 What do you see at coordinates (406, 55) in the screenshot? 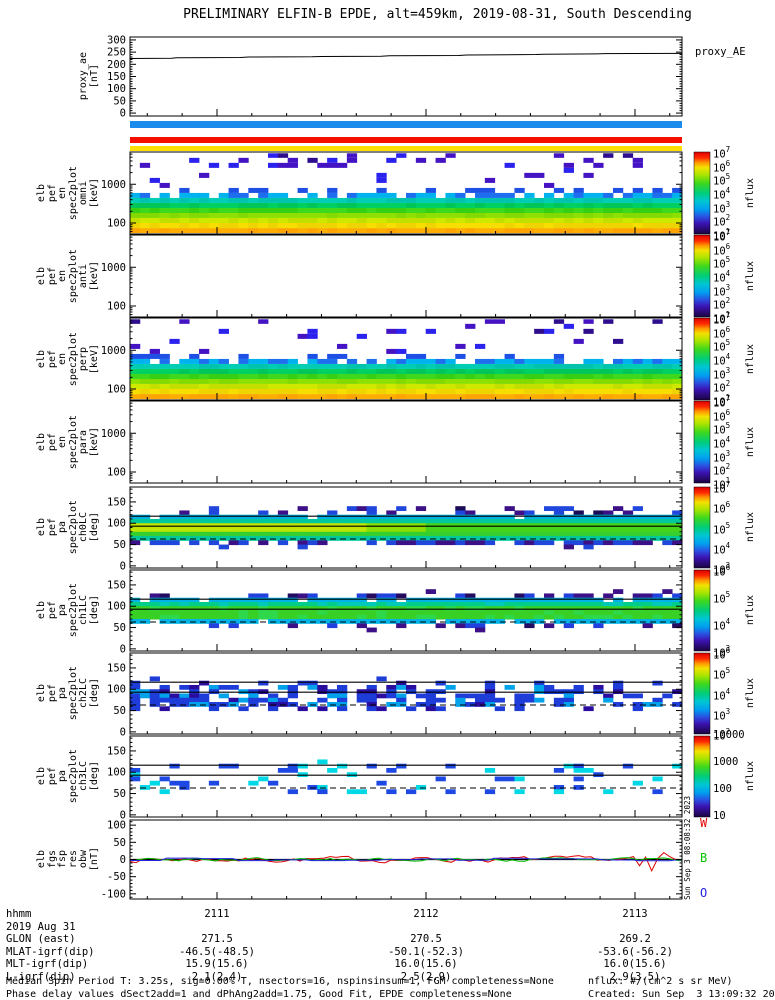
I see `proxy-ae-line` at bounding box center [406, 55].